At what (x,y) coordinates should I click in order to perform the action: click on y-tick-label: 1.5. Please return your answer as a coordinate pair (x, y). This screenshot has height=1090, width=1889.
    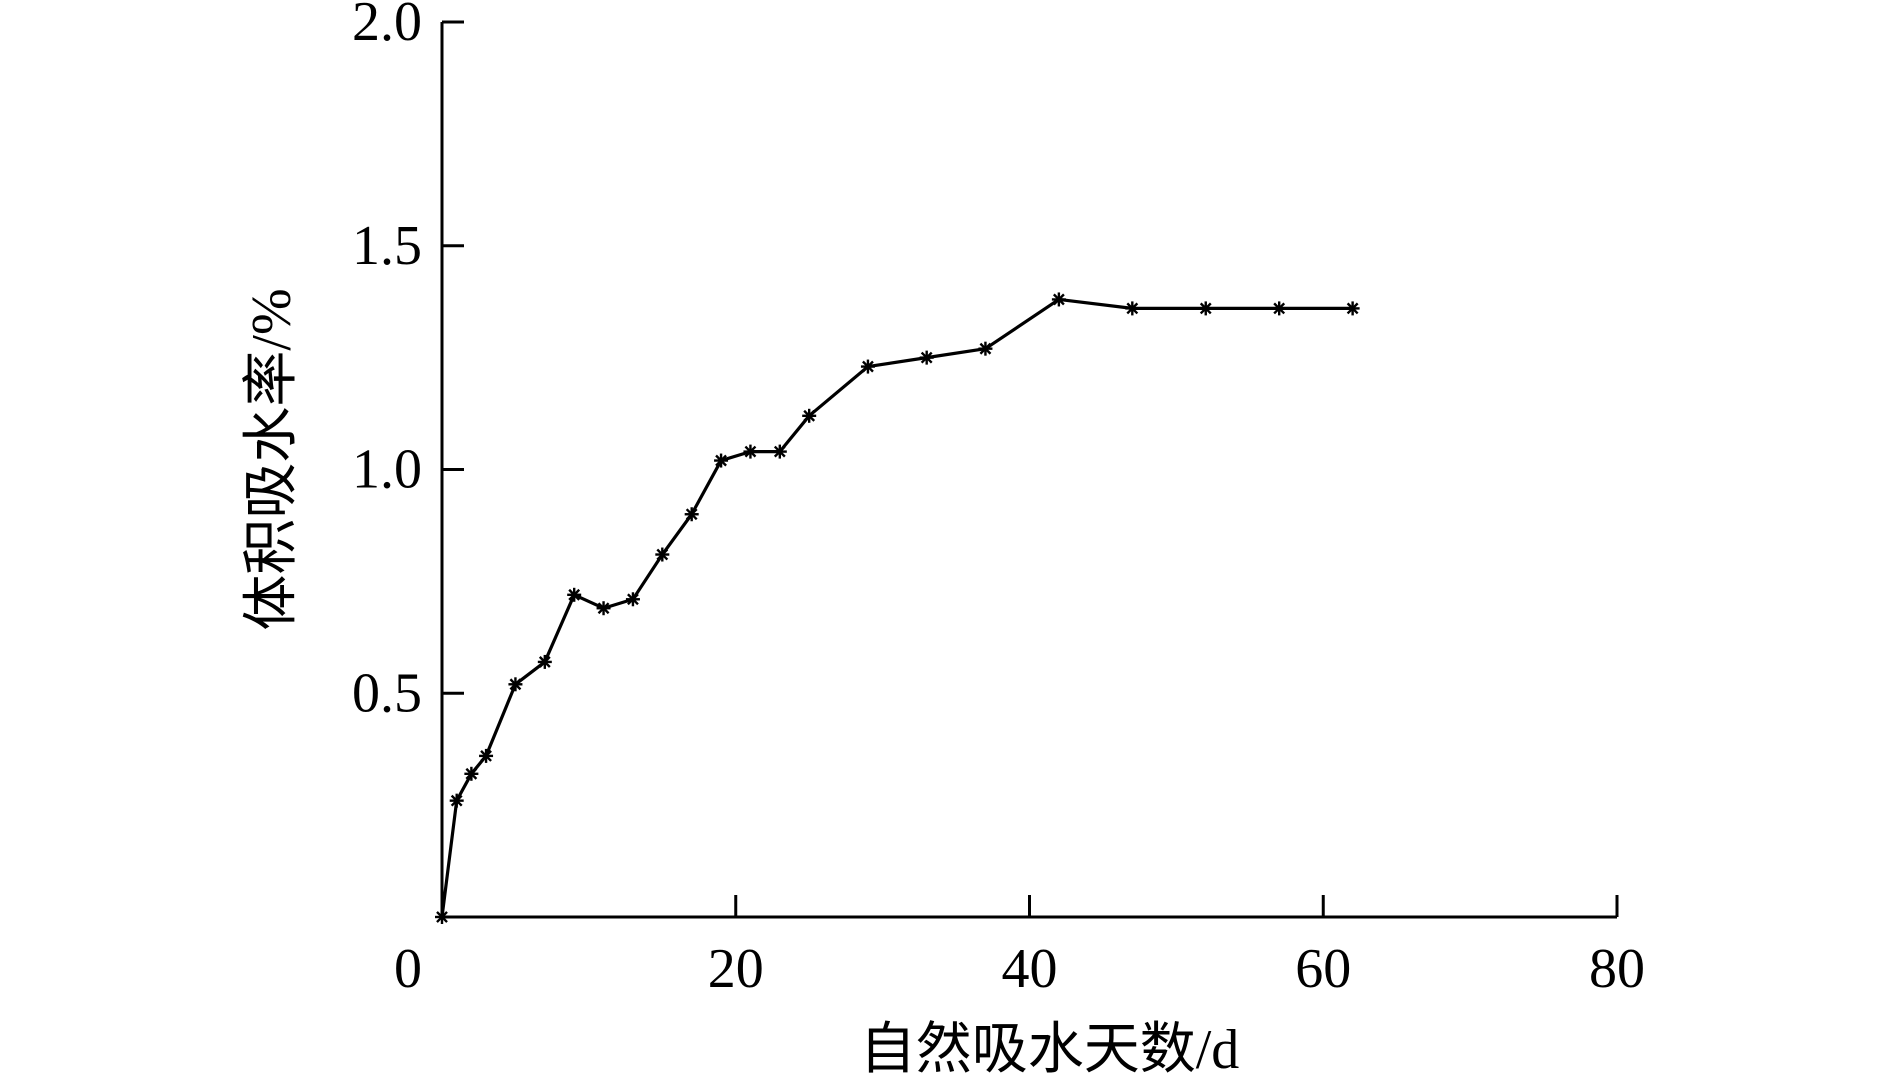
    Looking at the image, I should click on (387, 246).